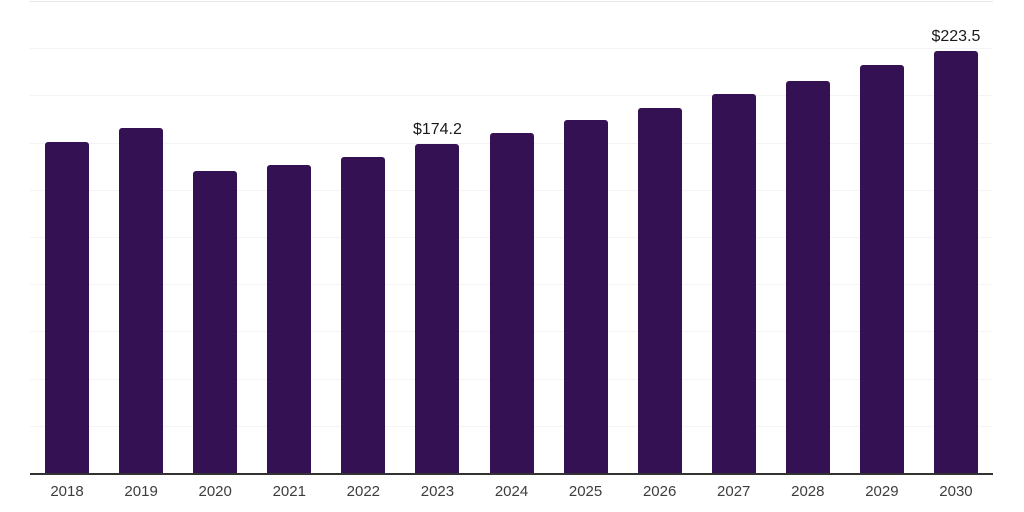  I want to click on bar-2025, so click(585, 296).